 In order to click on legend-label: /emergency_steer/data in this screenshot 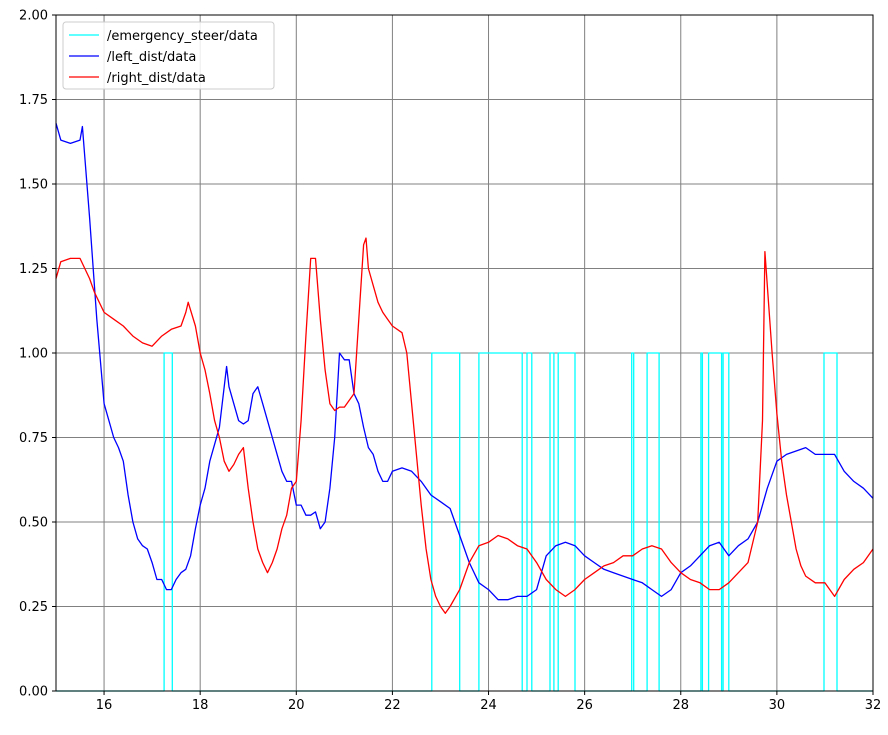, I will do `click(182, 36)`.